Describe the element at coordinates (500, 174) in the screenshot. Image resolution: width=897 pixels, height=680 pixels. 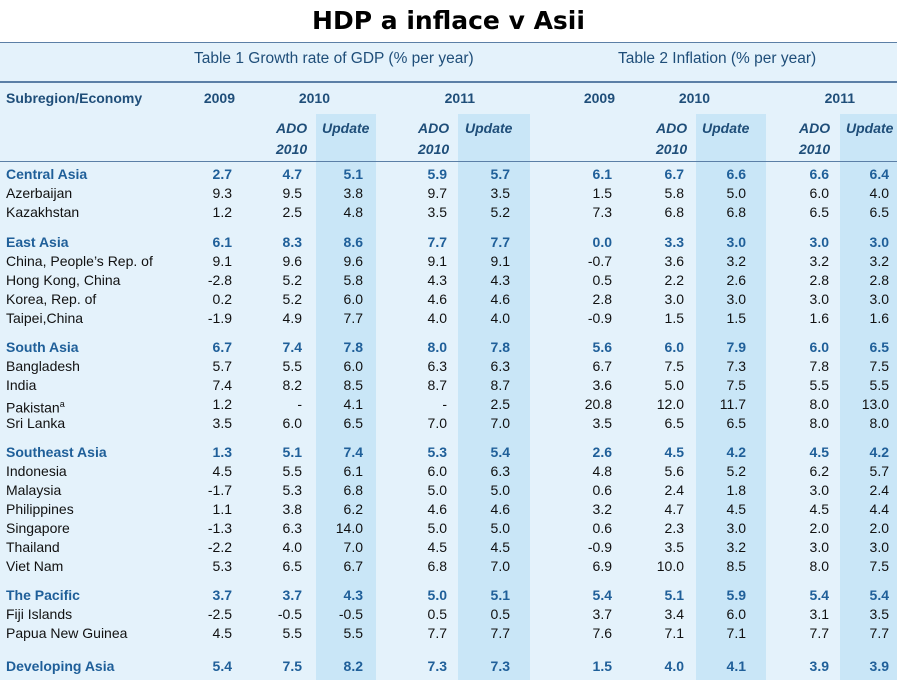
I see `table-cell: 5.7` at that location.